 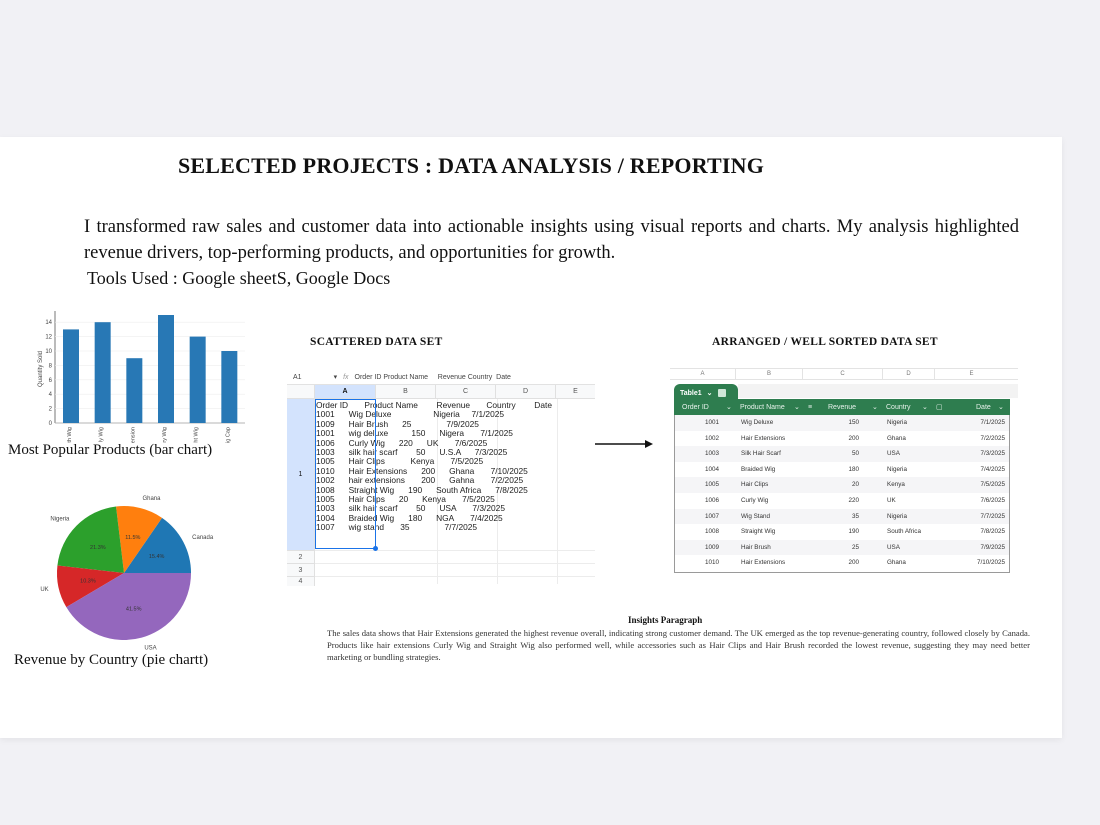 I want to click on header-revenue: Revenue, so click(x=842, y=407).